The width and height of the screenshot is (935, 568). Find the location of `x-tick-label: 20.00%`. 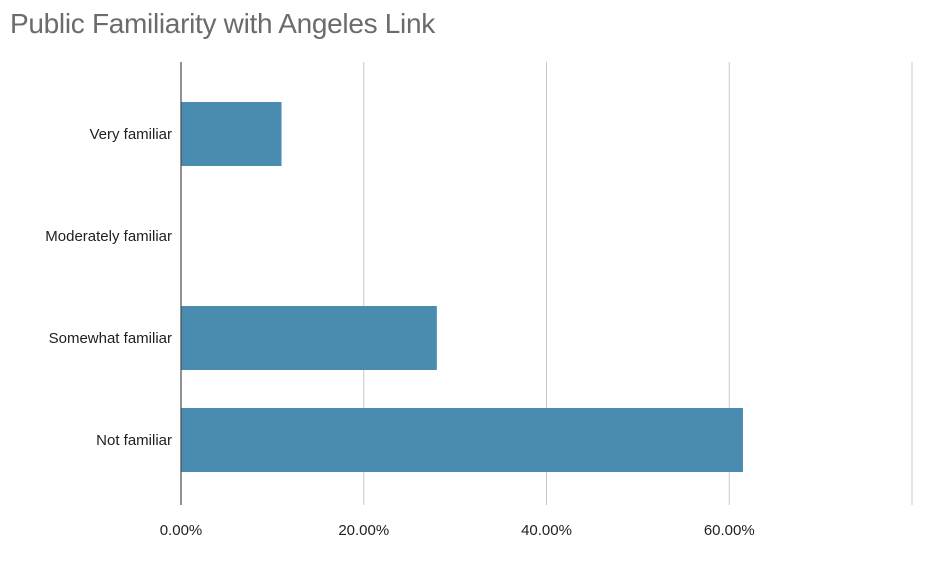

x-tick-label: 20.00% is located at coordinates (363, 530).